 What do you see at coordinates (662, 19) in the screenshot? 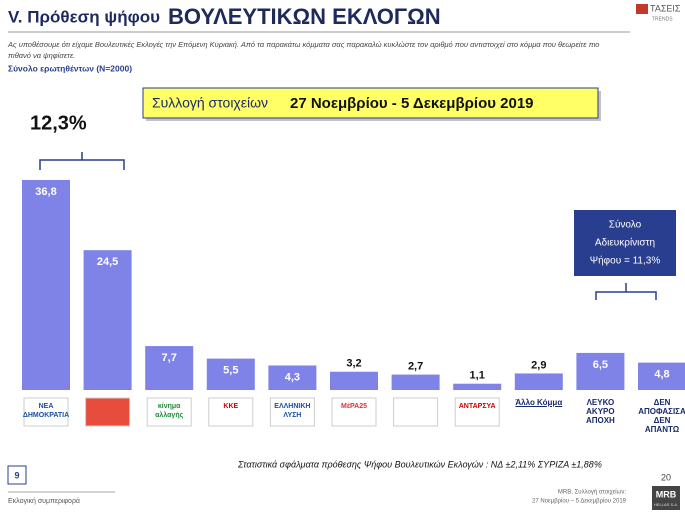
I see `brand-top-sub: TRENDS` at bounding box center [662, 19].